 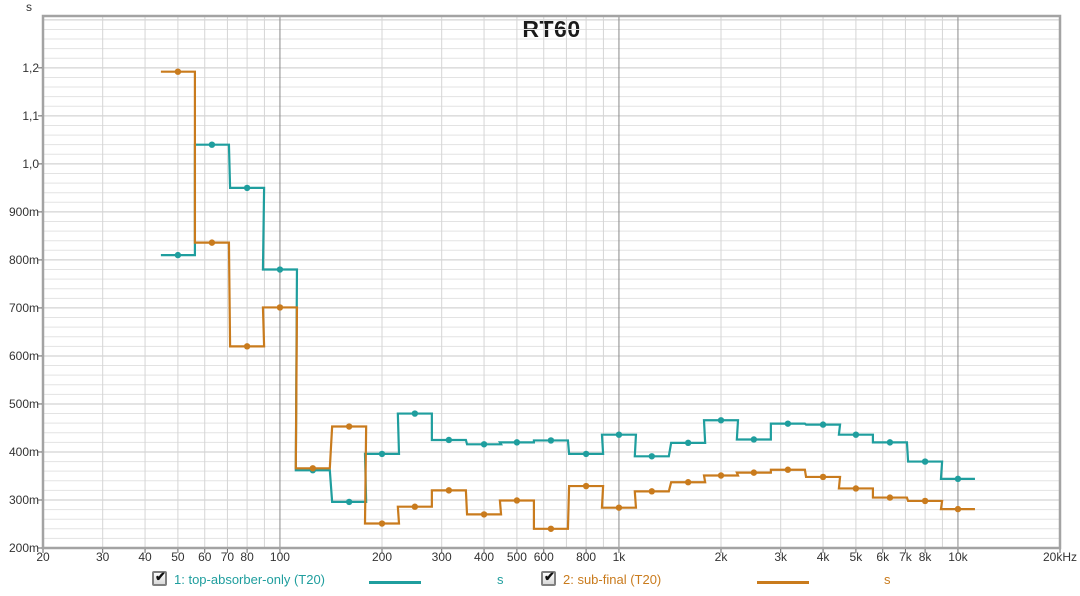 I want to click on x-tick-label: 200, so click(x=382, y=557).